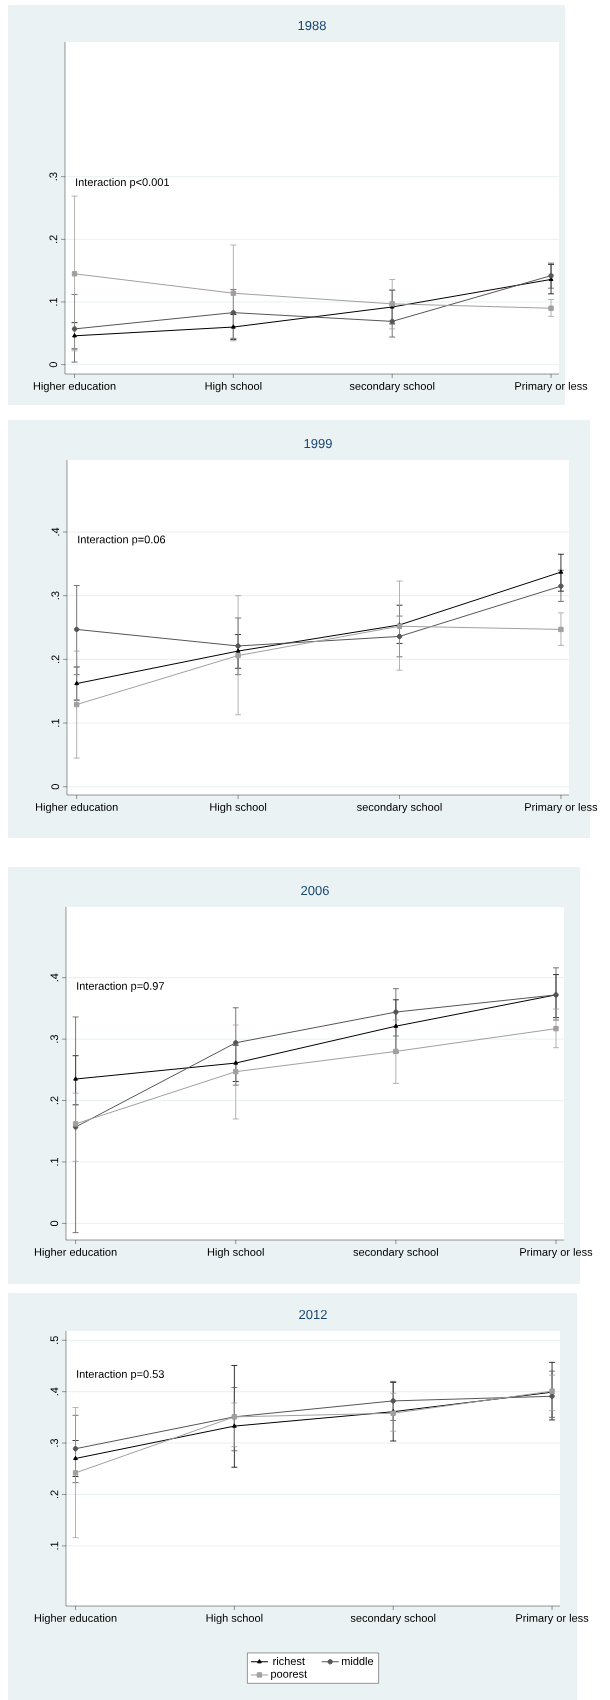 The width and height of the screenshot is (610, 1700). I want to click on chart-title: 1999, so click(318, 443).